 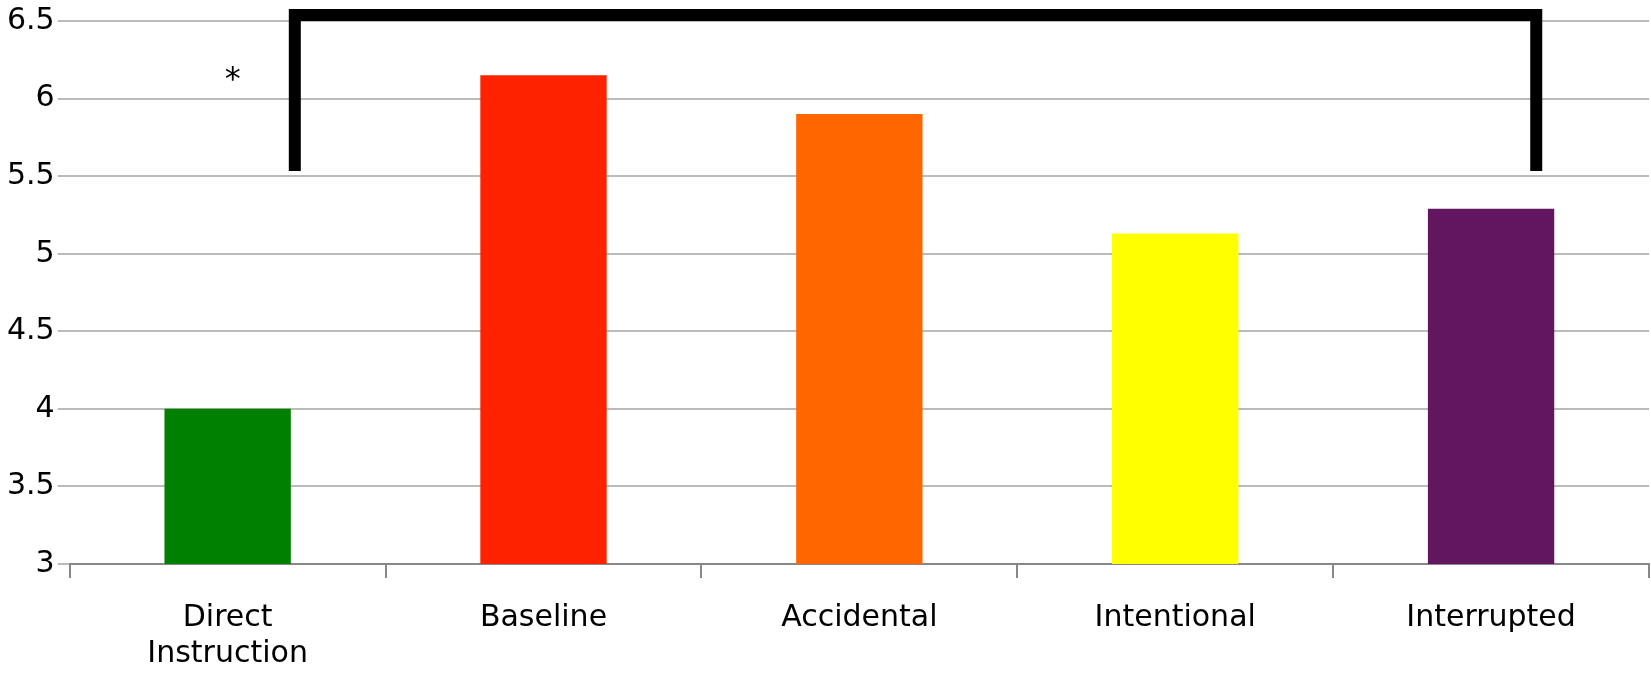 I want to click on x-tick-label: Direct Instruction, so click(x=227, y=633).